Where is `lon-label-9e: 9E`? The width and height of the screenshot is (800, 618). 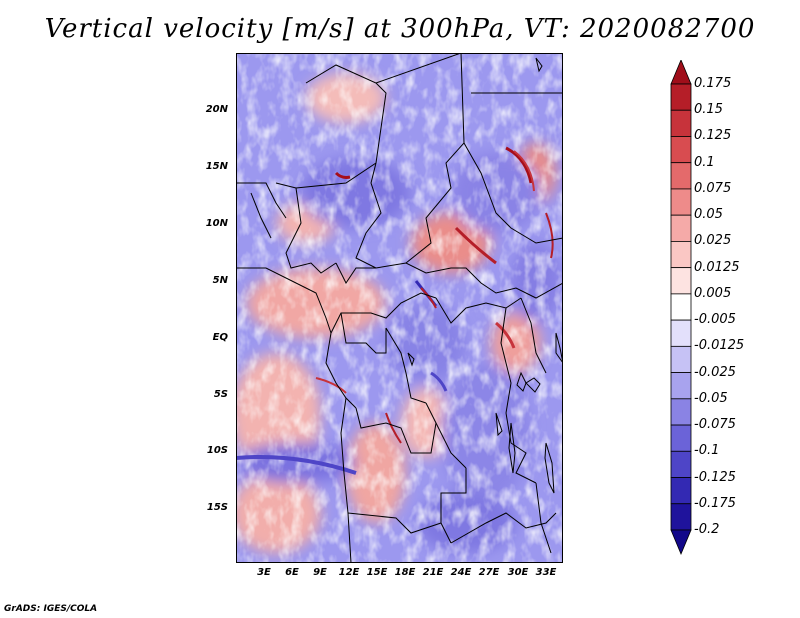
lon-label-9e: 9E is located at coordinates (320, 572).